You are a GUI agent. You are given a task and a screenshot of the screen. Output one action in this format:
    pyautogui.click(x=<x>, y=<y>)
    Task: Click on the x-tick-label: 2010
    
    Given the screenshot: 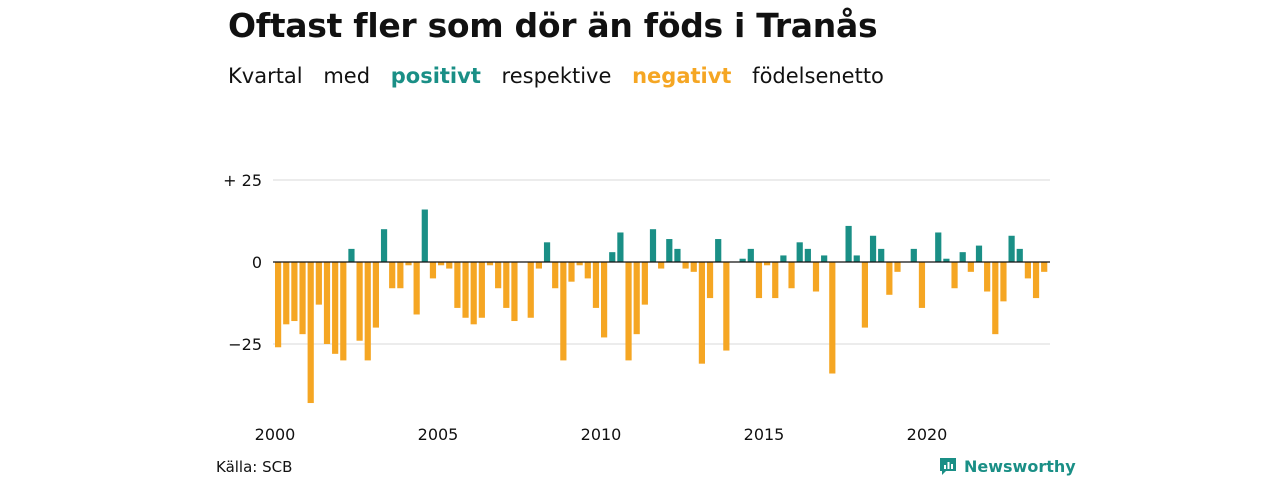 What is the action you would take?
    pyautogui.click(x=601, y=434)
    